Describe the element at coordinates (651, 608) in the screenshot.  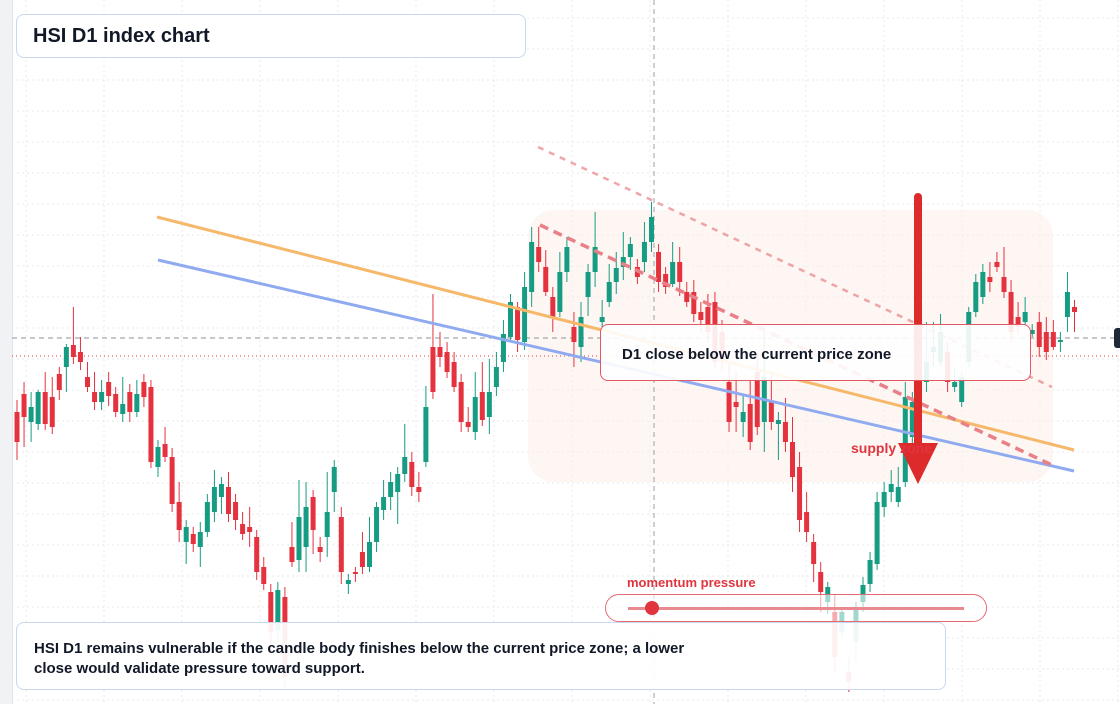
I see `momentum-knob` at that location.